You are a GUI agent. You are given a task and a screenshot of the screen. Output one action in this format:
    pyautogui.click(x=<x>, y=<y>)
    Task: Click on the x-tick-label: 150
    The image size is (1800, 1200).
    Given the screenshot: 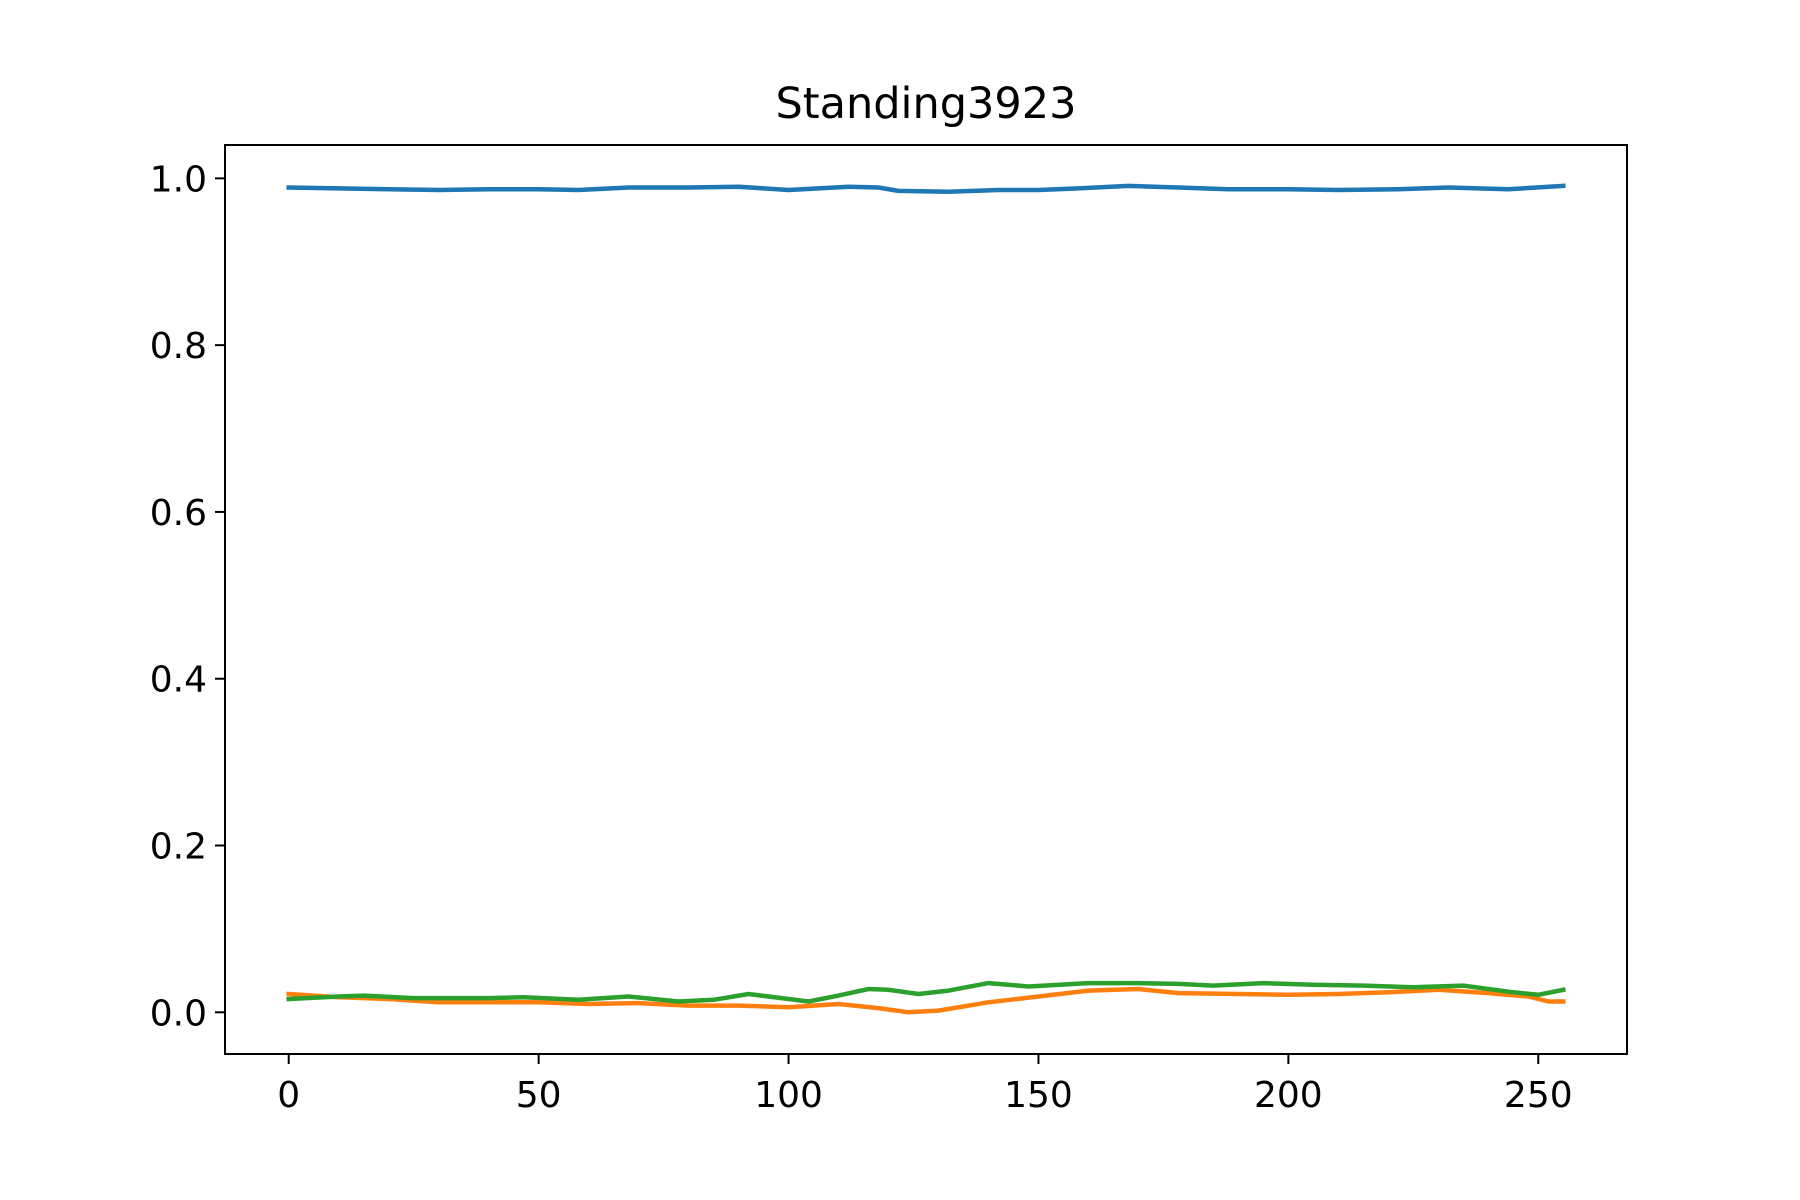 What is the action you would take?
    pyautogui.click(x=1038, y=1095)
    